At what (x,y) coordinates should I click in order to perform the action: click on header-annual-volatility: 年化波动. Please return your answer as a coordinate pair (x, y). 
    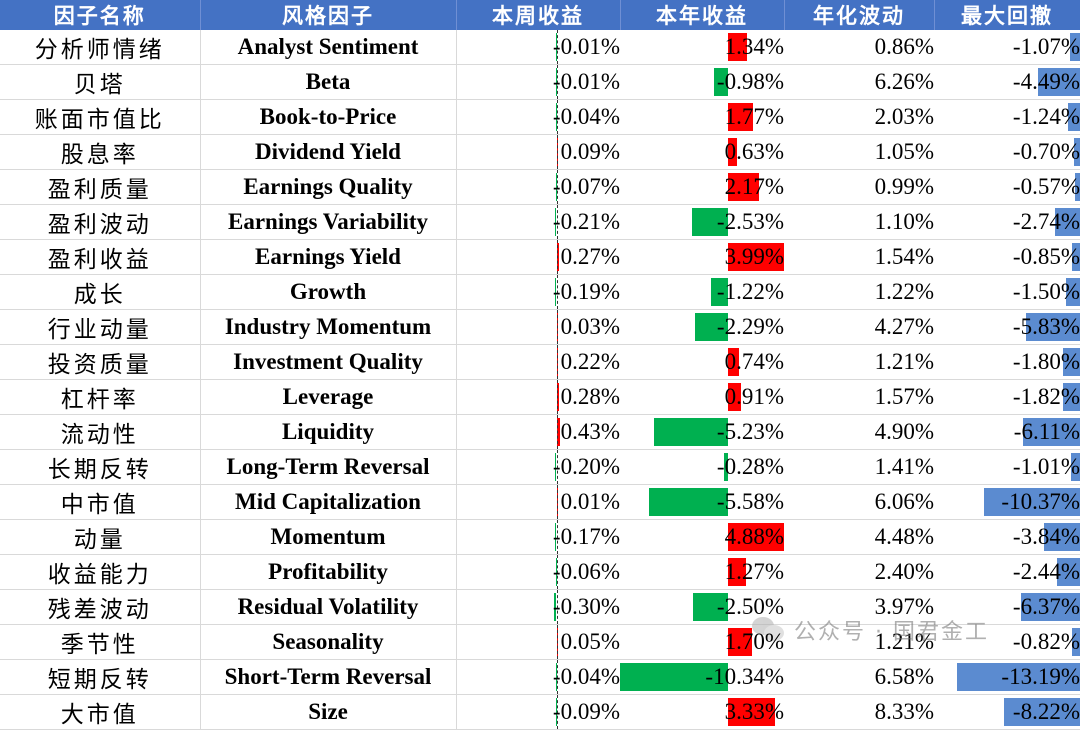
    Looking at the image, I should click on (859, 15).